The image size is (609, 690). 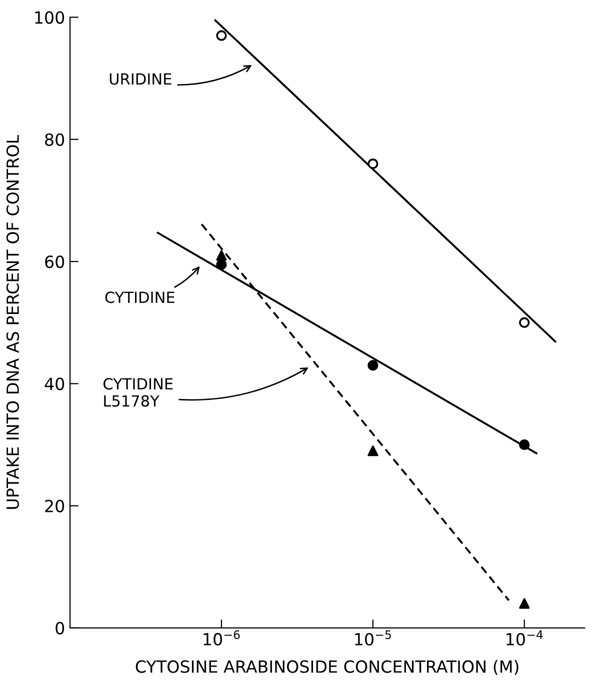 I want to click on annotation: CYTIDINE, so click(x=139, y=298).